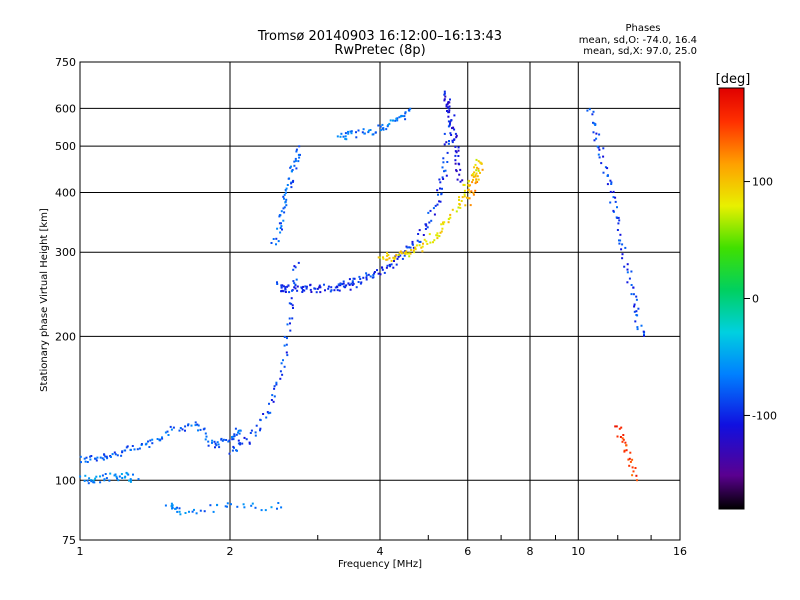 This screenshot has width=800, height=600. I want to click on x-tick-label: 6, so click(467, 551).